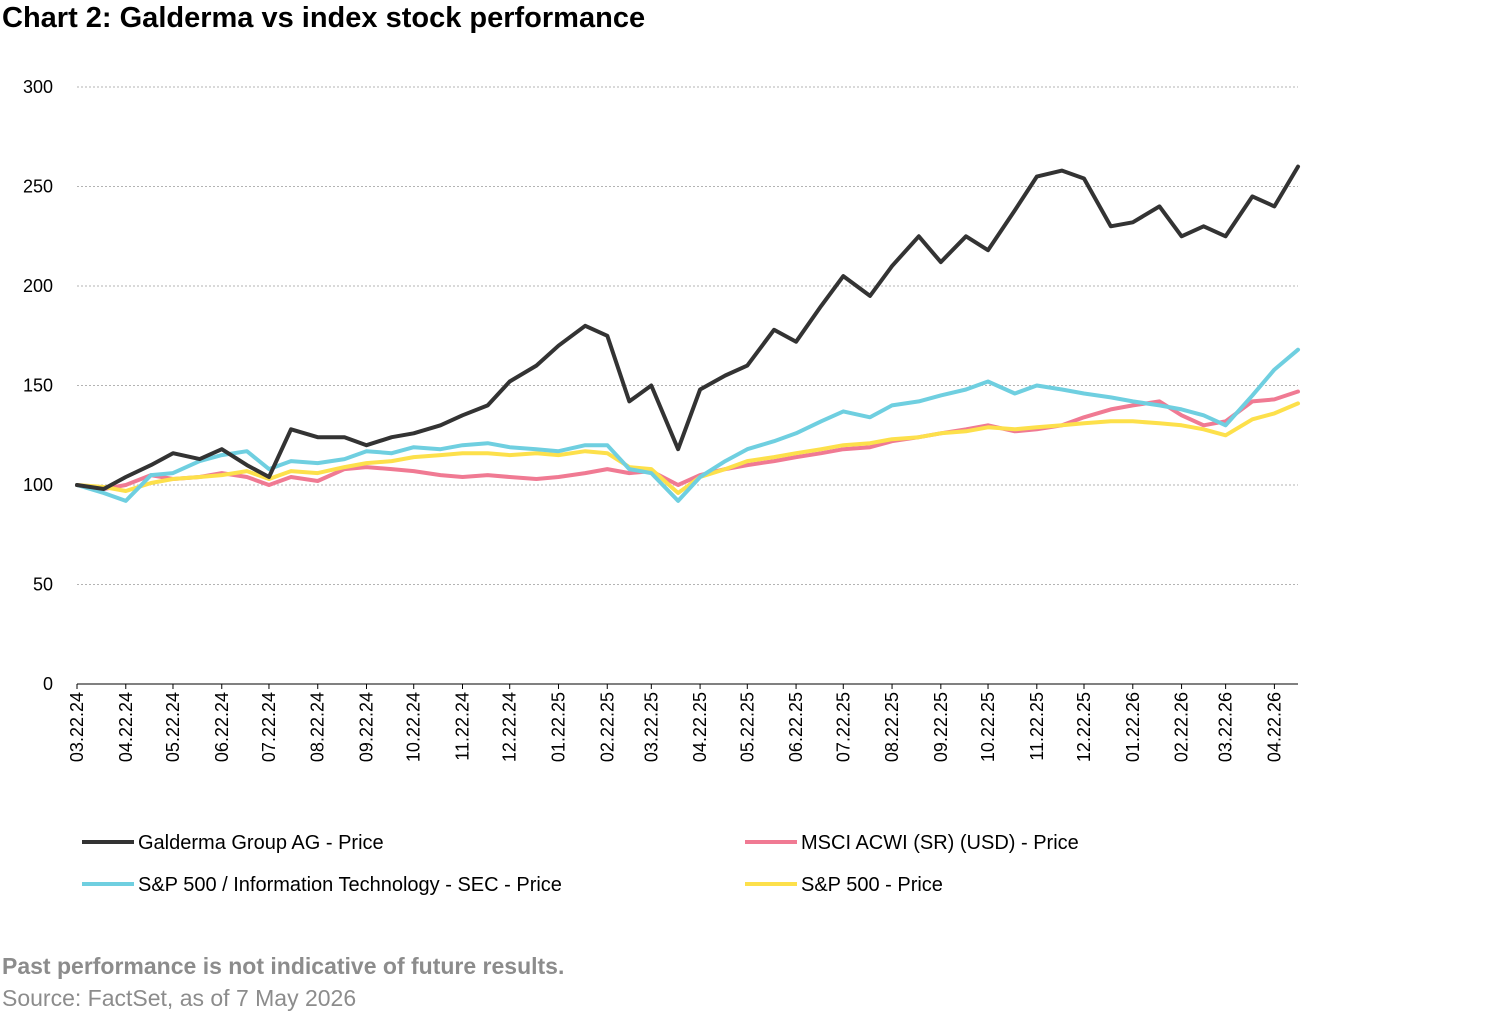 Image resolution: width=1500 pixels, height=1013 pixels. What do you see at coordinates (1274, 727) in the screenshot?
I see `x-tick-label: 04.22.26` at bounding box center [1274, 727].